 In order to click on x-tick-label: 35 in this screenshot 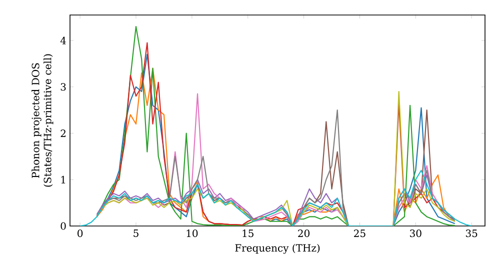, I will do `click(472, 234)`.